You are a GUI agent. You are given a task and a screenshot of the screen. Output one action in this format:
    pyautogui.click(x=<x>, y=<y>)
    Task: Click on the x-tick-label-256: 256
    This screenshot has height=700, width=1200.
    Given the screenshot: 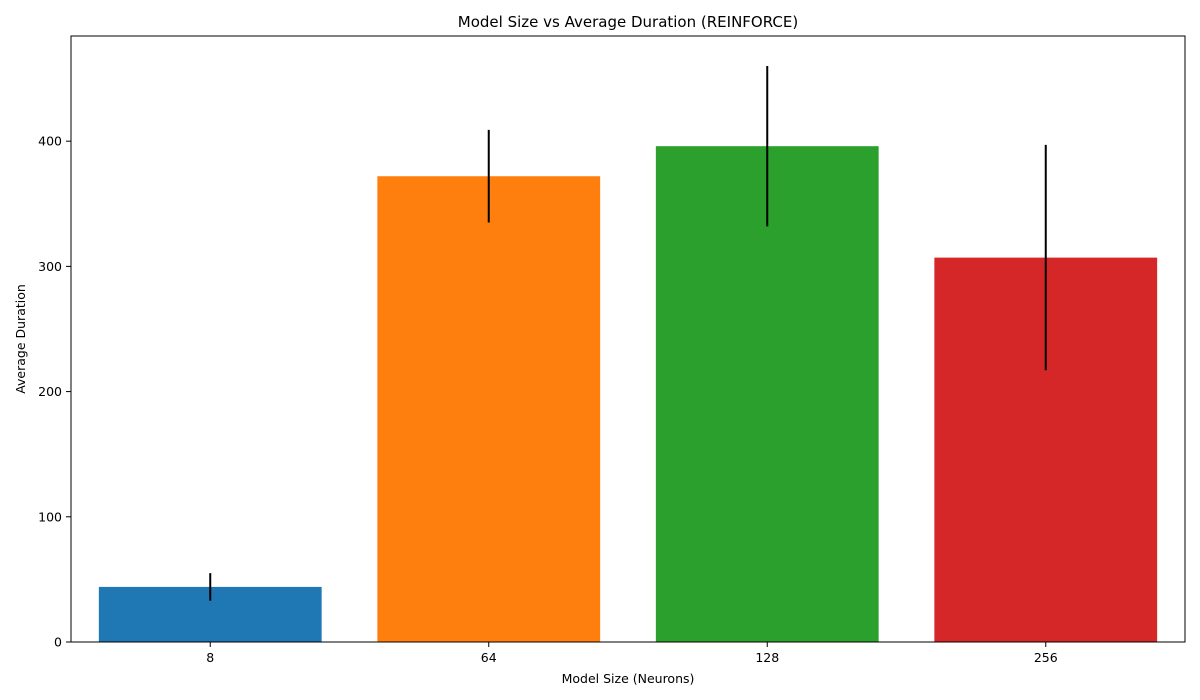 What is the action you would take?
    pyautogui.click(x=1046, y=657)
    